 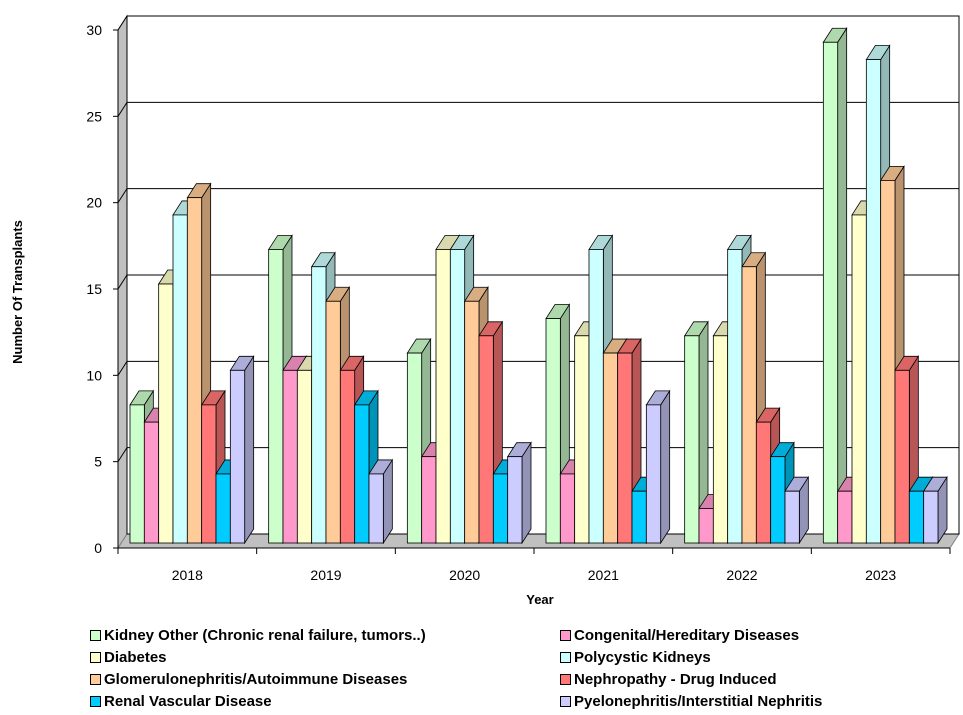 What do you see at coordinates (698, 701) in the screenshot?
I see `legend-label: Pyelonephritis/Interstitial Nephritis` at bounding box center [698, 701].